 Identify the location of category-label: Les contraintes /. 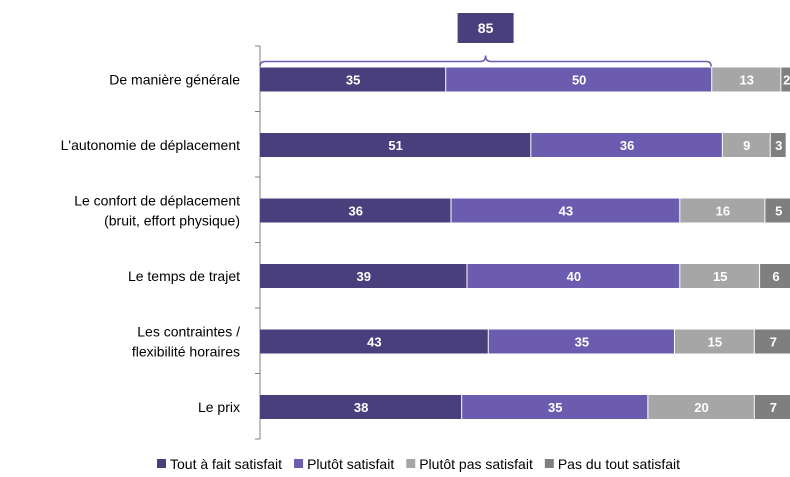
(188, 332).